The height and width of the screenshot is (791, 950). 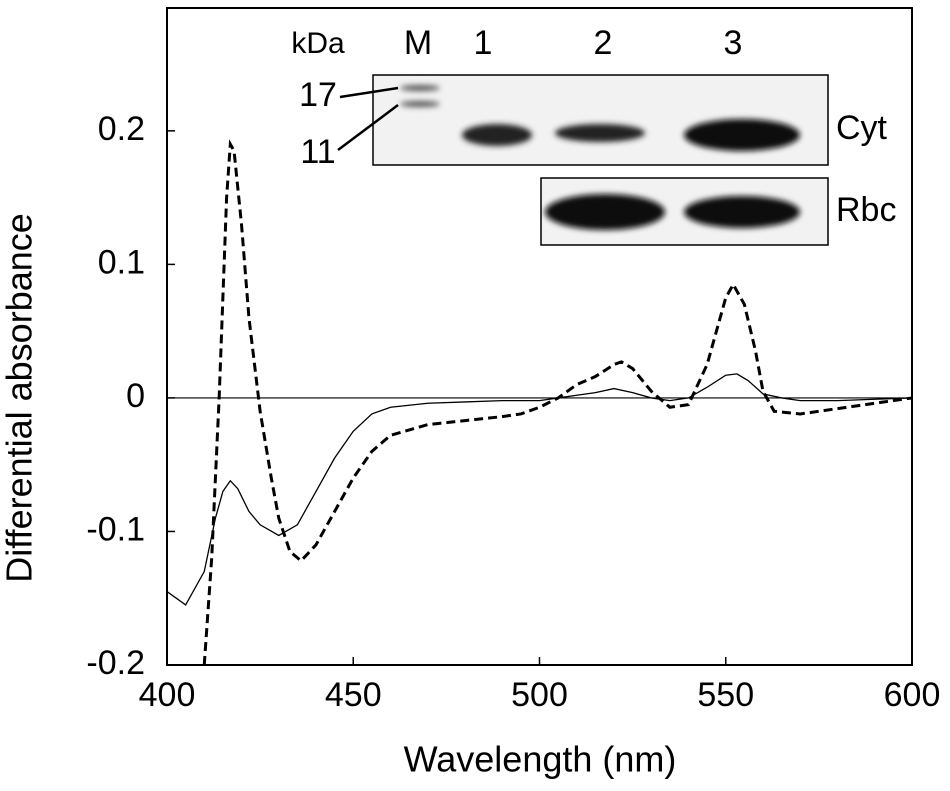 What do you see at coordinates (912, 695) in the screenshot?
I see `x-tick-label: 600` at bounding box center [912, 695].